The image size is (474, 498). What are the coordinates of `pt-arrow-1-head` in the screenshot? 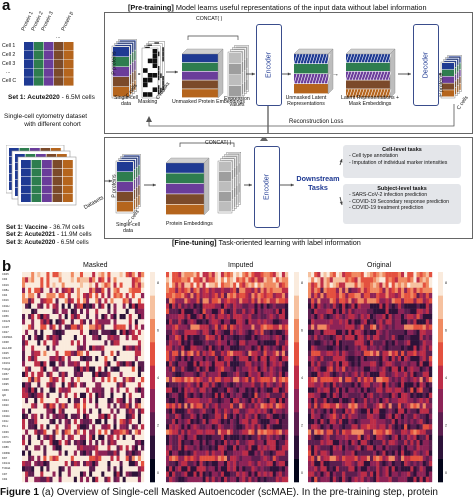 It's located at (176, 72).